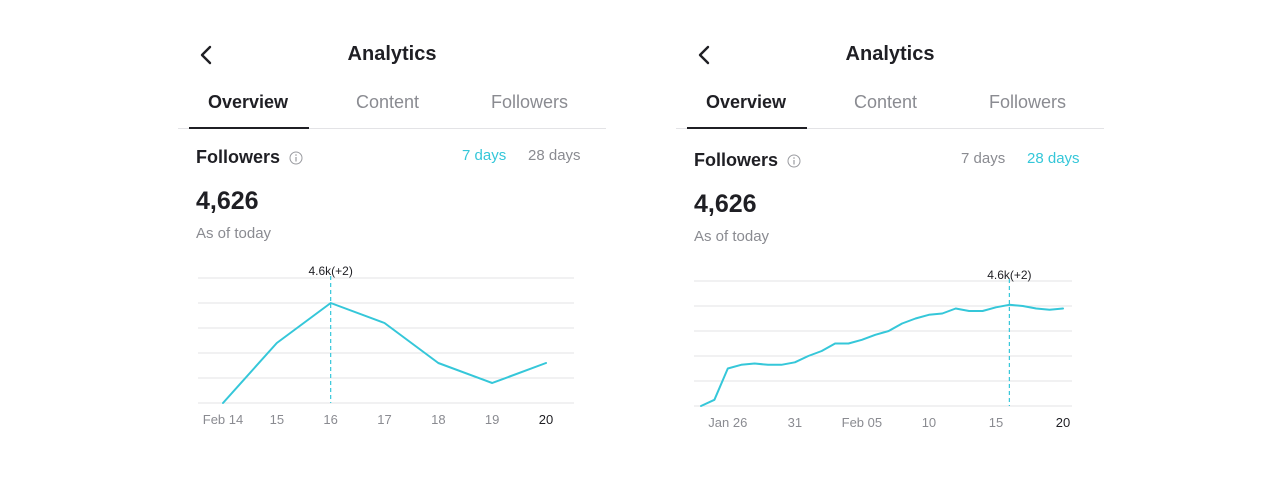  I want to click on x-tick-label: Jan 26, so click(727, 422).